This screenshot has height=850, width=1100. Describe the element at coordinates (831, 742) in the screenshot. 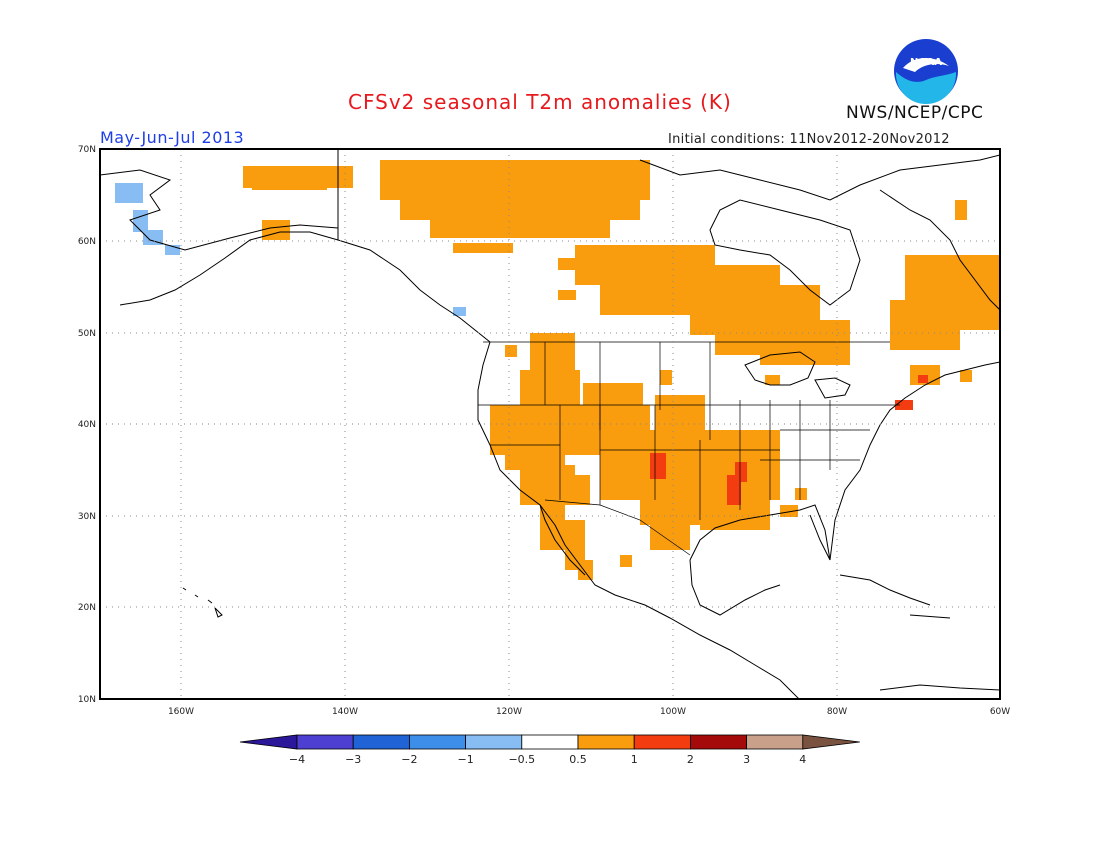

I see `colorbar-arrow-max` at that location.